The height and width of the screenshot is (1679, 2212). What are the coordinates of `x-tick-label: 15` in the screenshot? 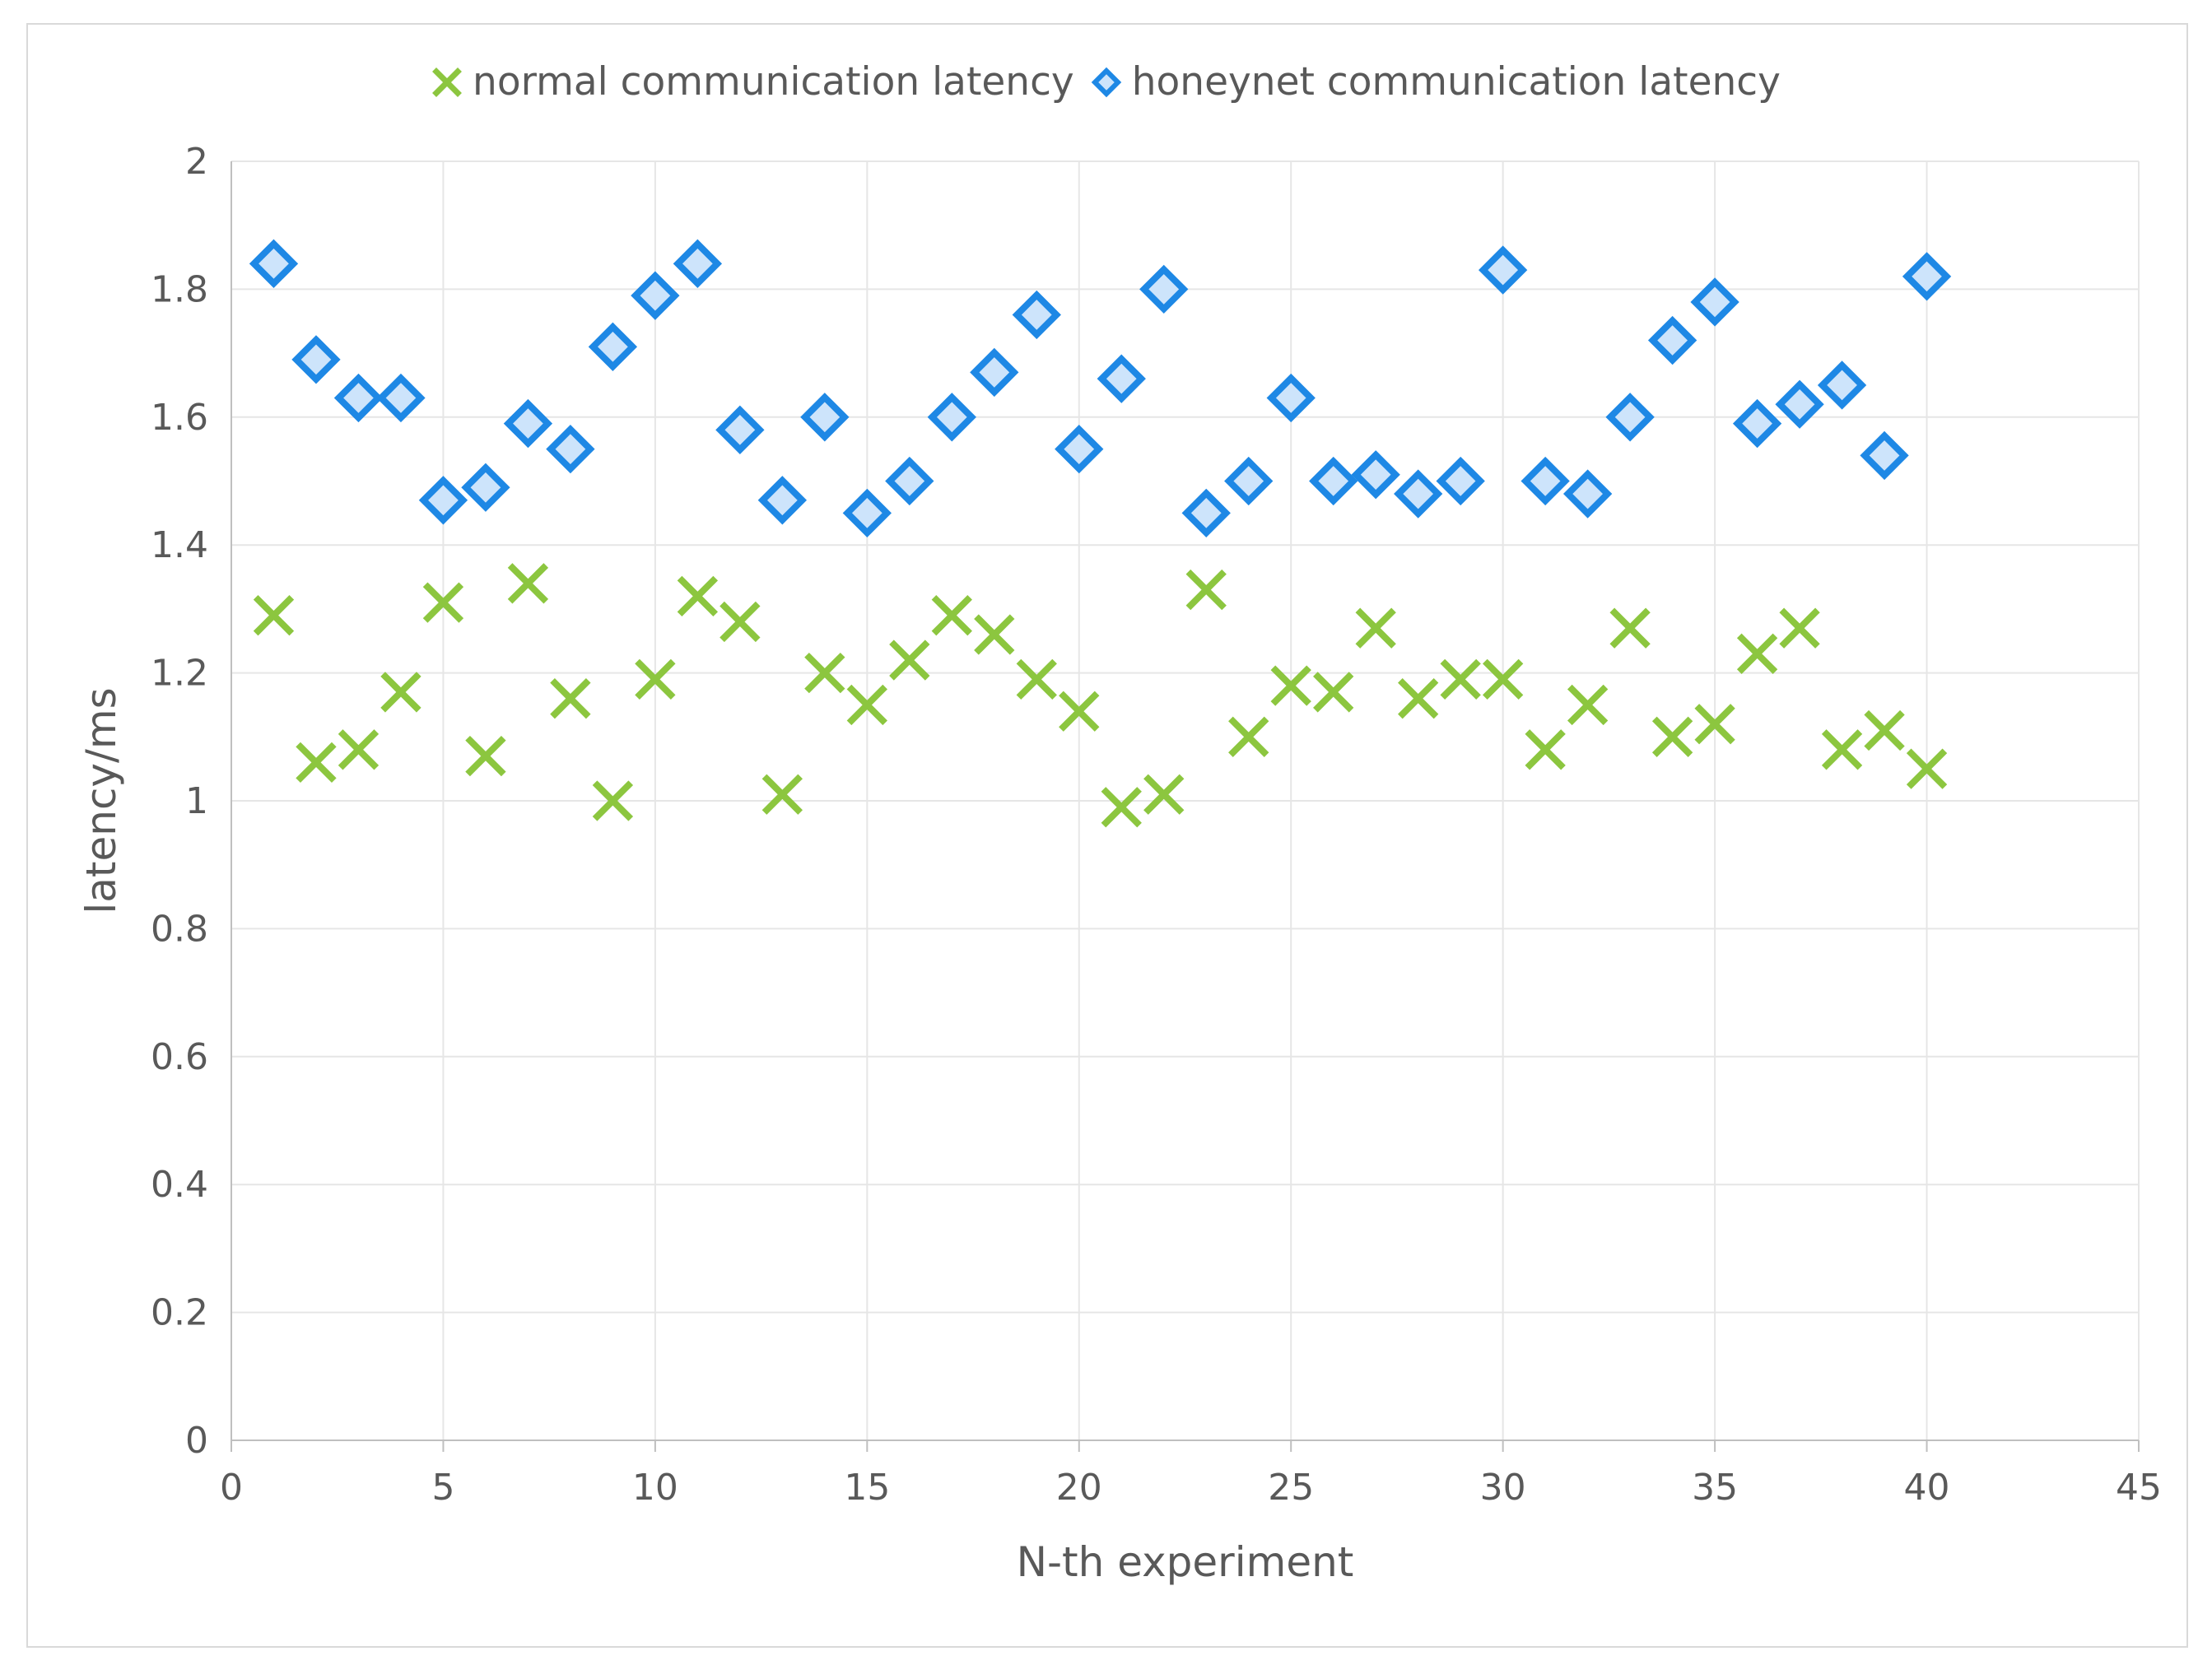 It's located at (867, 1488).